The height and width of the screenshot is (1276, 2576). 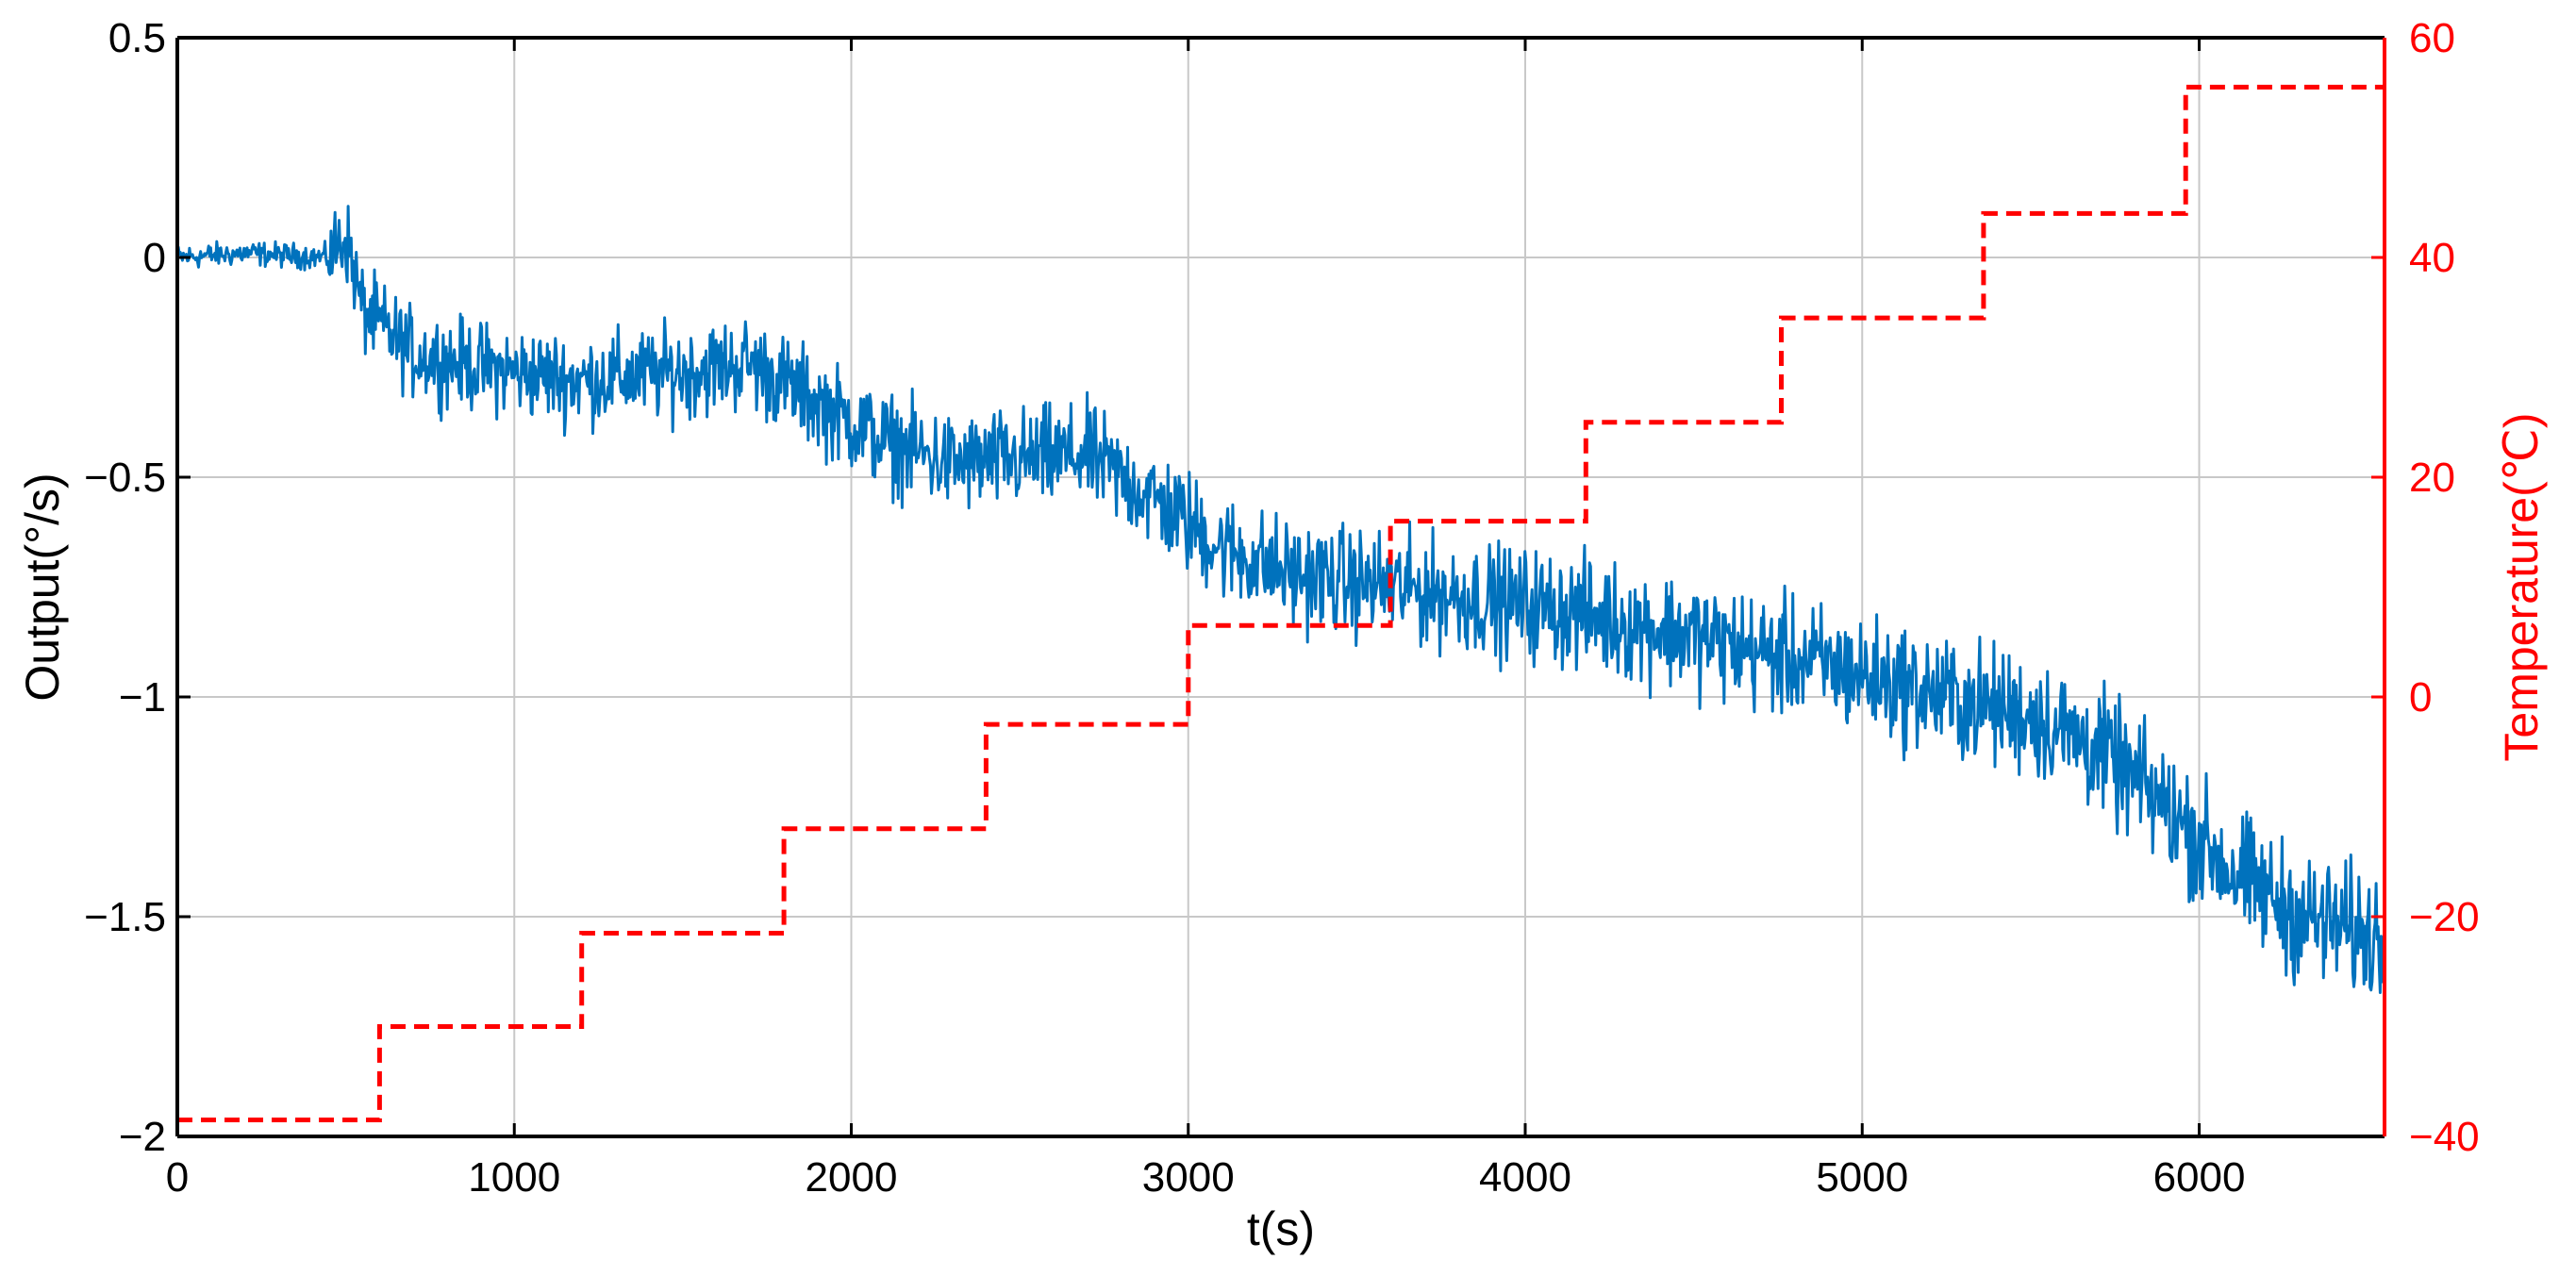 What do you see at coordinates (137, 38) in the screenshot?
I see `y-left-tick-label: 0.5` at bounding box center [137, 38].